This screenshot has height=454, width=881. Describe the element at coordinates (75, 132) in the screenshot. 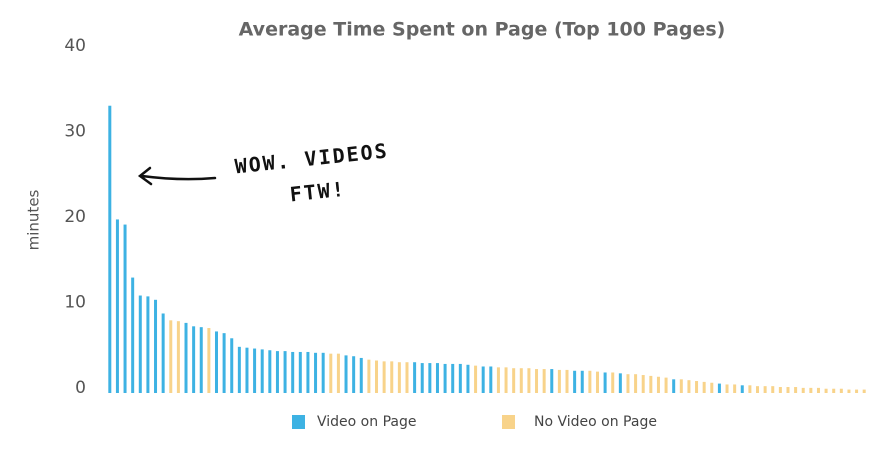

I see `y-tick-label: 30` at that location.